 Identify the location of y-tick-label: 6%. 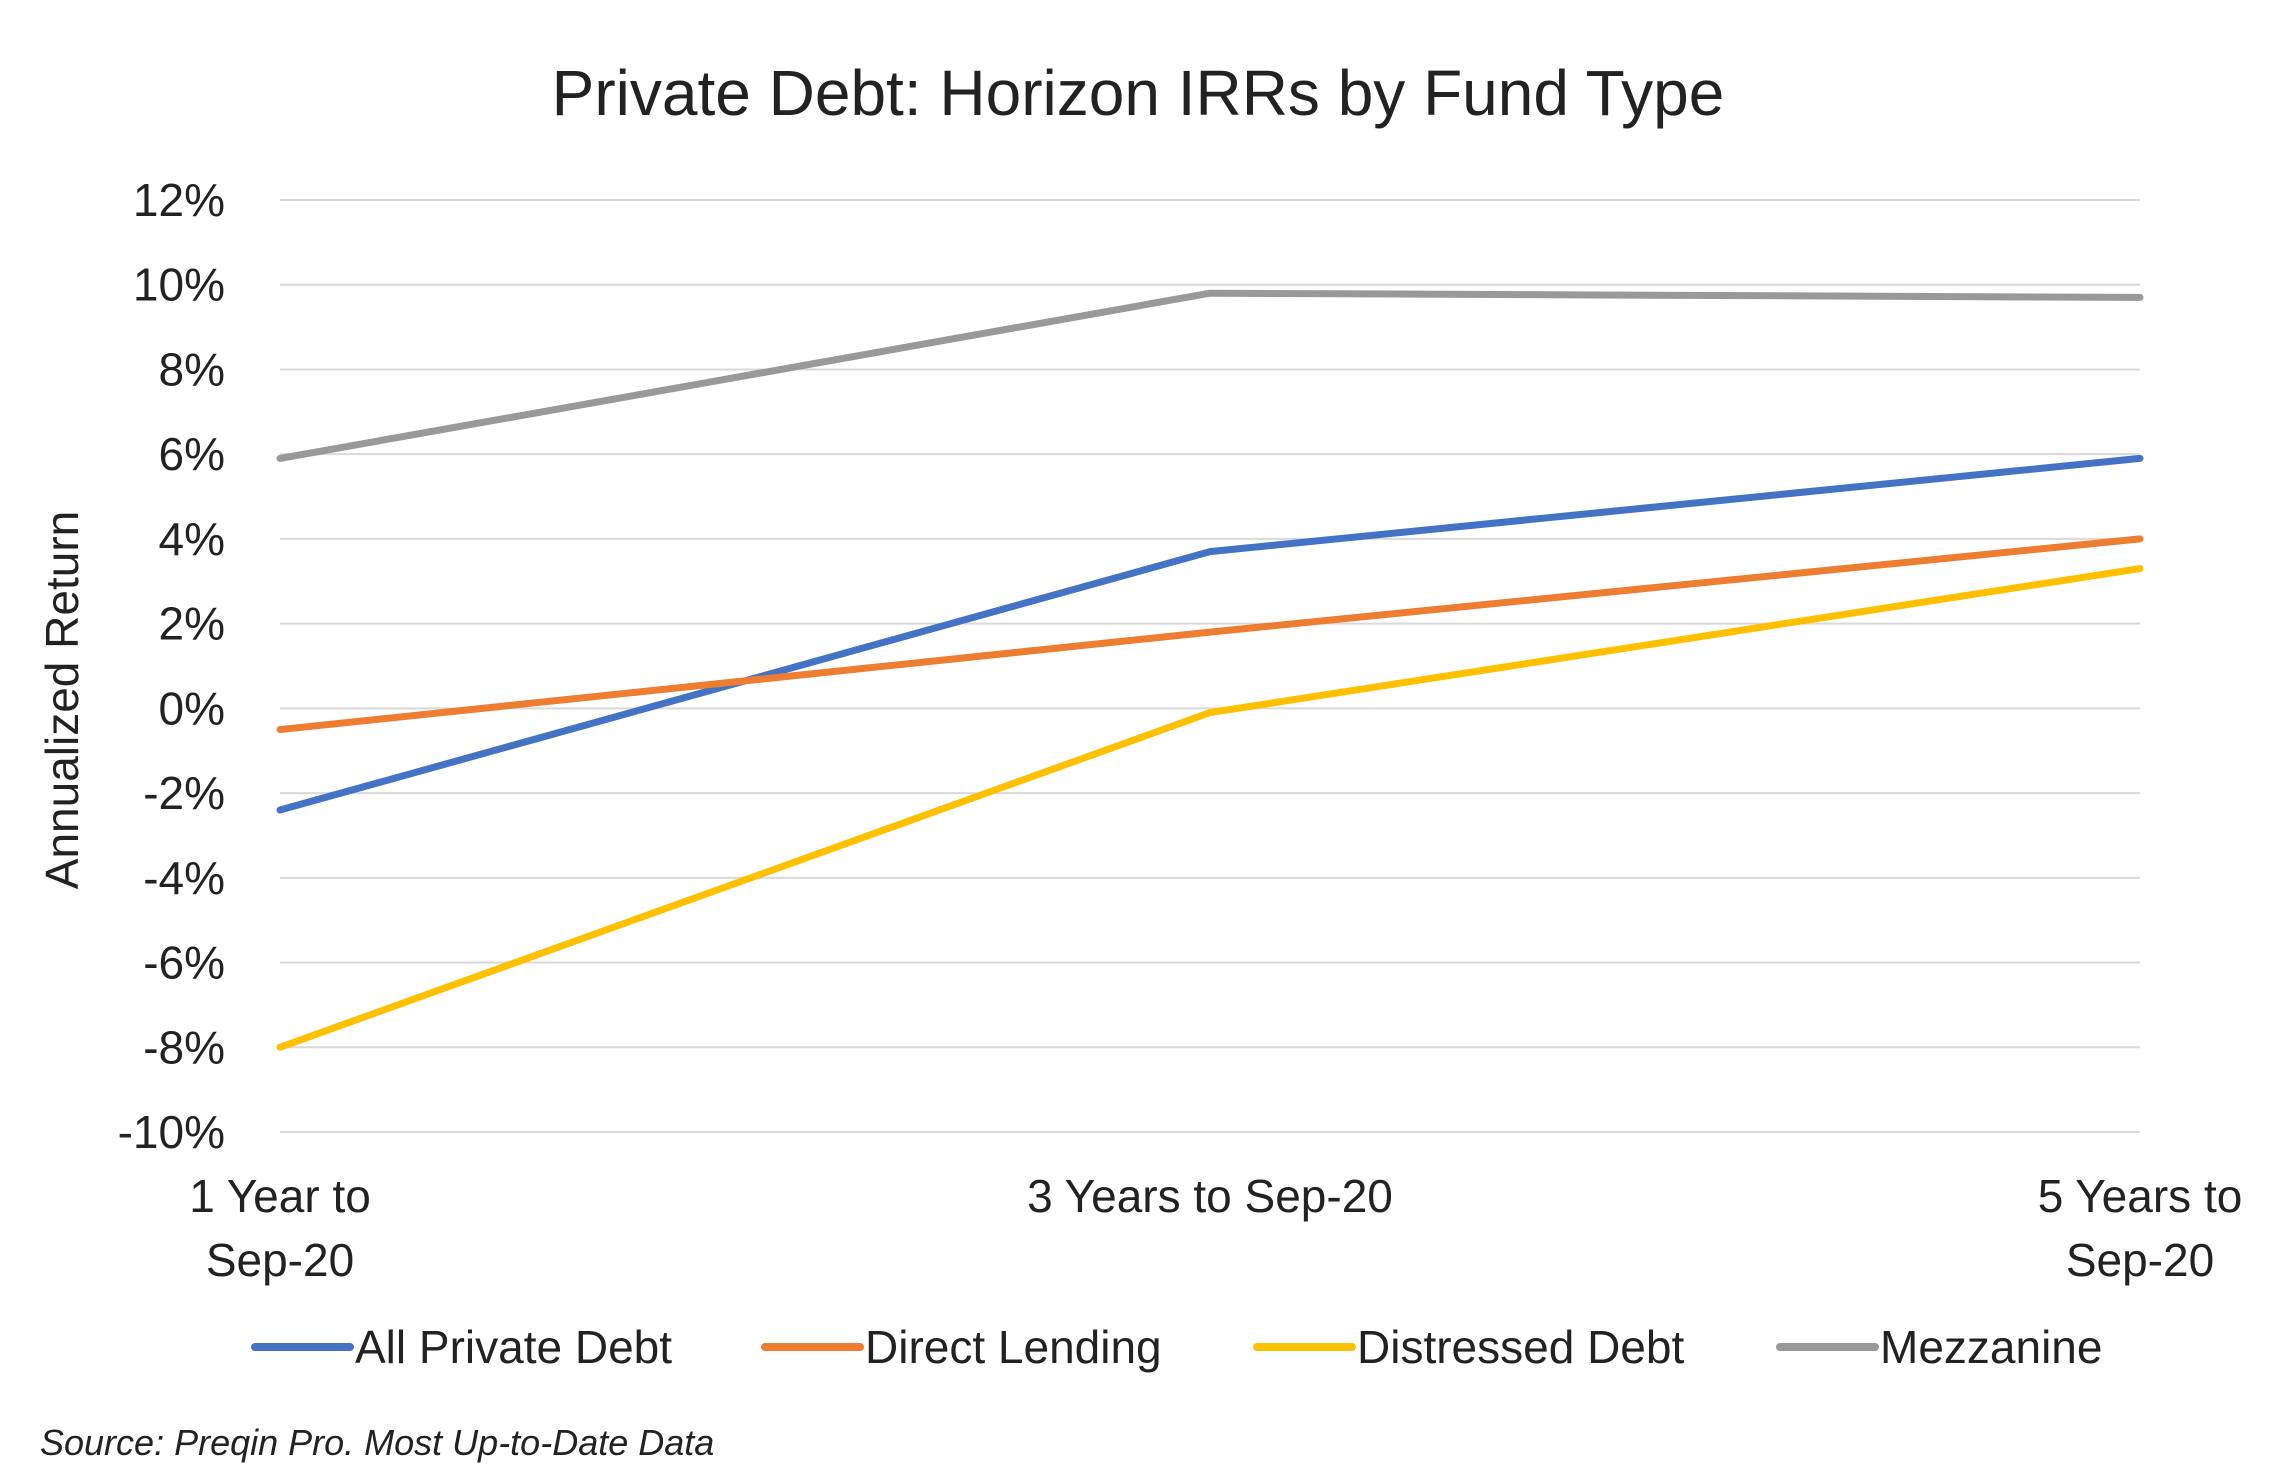
(192, 454).